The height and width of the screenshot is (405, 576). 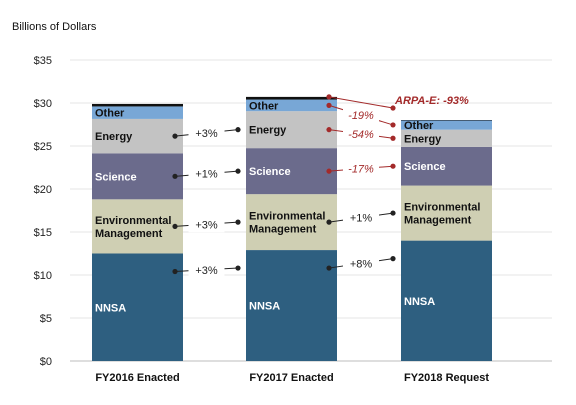 I want to click on change-connector, so click(x=361, y=102).